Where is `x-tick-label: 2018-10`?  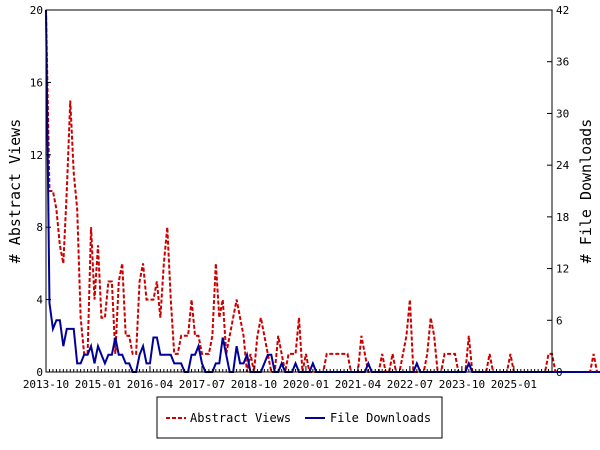
x-tick-label: 2018-10 is located at coordinates (254, 384).